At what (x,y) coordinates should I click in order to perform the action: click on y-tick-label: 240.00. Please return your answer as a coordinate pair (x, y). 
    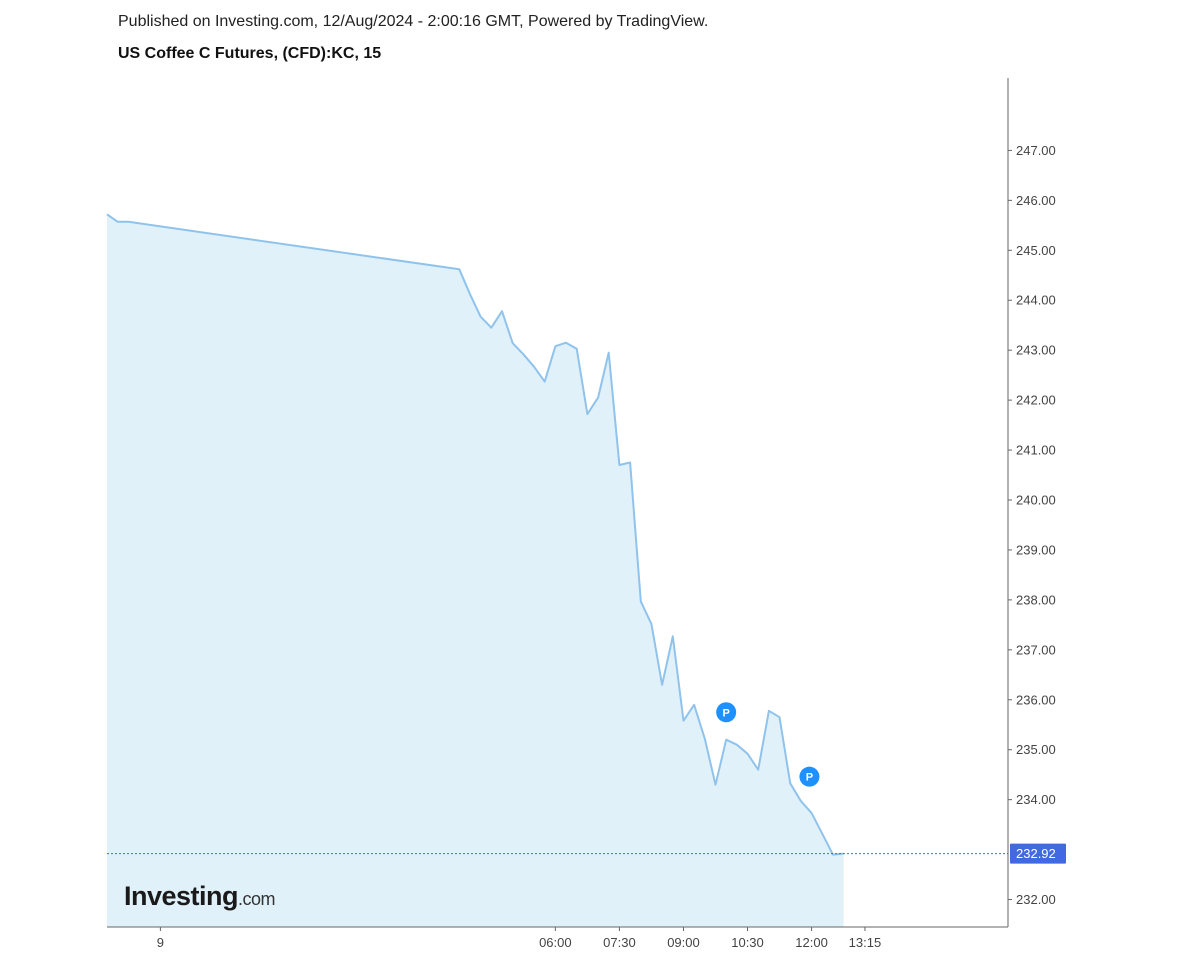
    Looking at the image, I should click on (1036, 500).